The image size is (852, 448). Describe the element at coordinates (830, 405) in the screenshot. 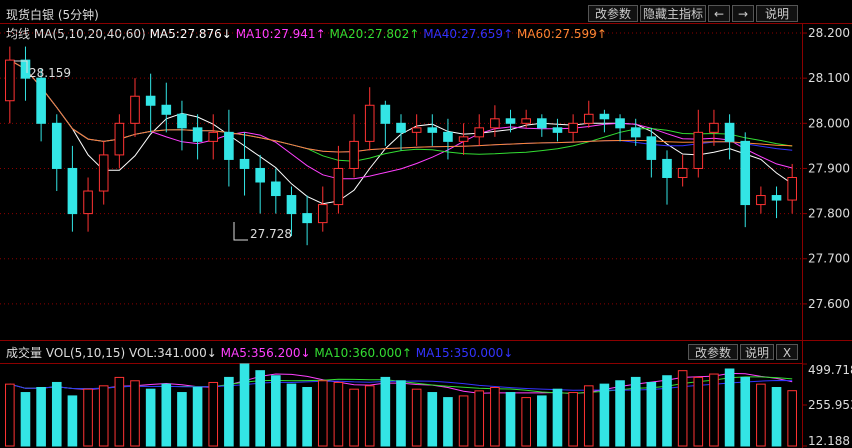

I see `volume-tick-label: 255.953` at that location.